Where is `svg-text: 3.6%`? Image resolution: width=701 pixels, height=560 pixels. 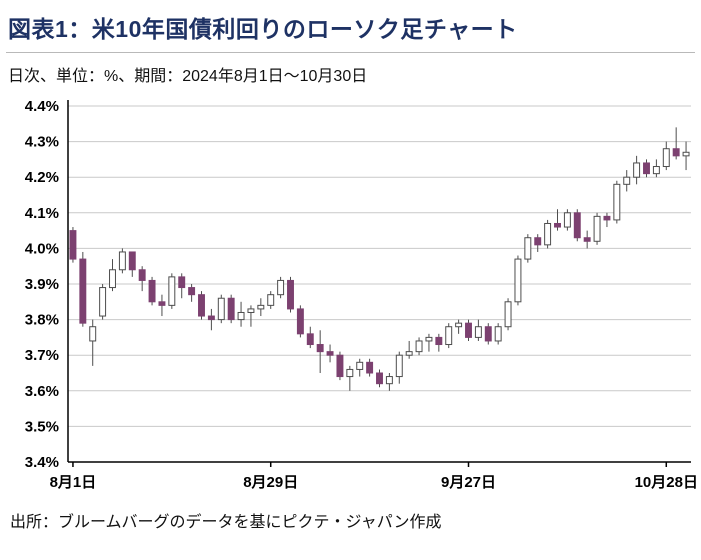
svg-text: 3.6% is located at coordinates (42, 391).